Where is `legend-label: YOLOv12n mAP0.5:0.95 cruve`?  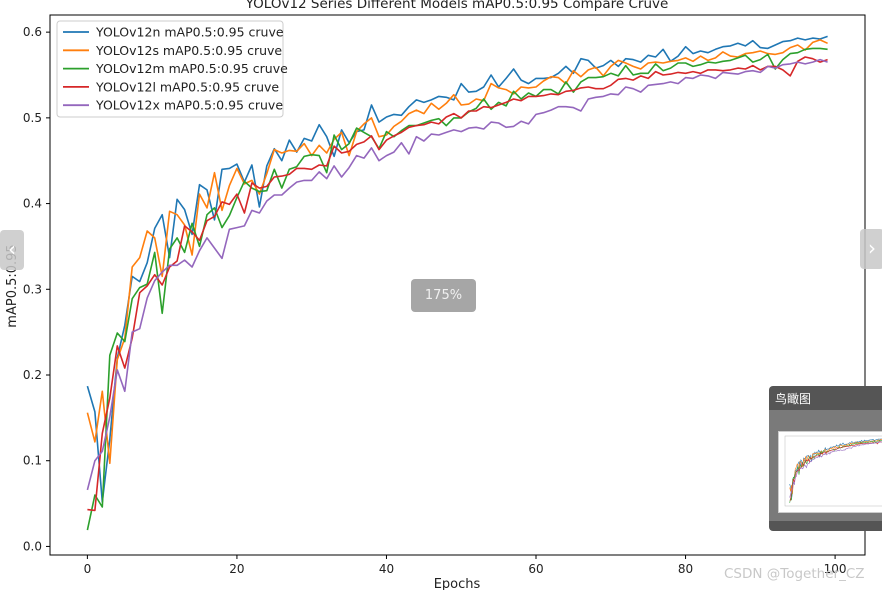
legend-label: YOLOv12n mAP0.5:0.95 cruve is located at coordinates (189, 32).